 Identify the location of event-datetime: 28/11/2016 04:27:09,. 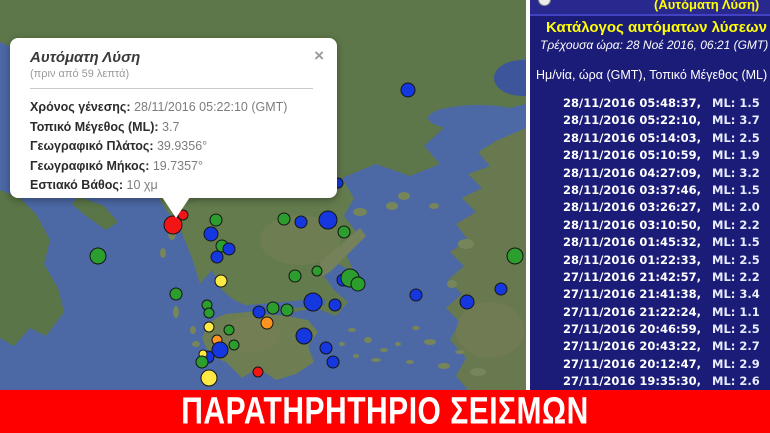
(632, 172).